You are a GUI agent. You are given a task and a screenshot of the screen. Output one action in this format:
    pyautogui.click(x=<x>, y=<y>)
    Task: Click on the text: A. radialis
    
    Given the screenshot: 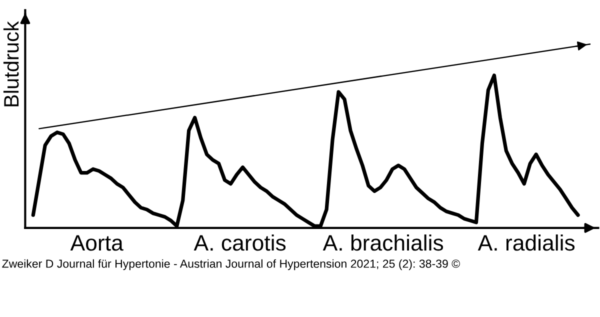 What is the action you would take?
    pyautogui.click(x=526, y=242)
    